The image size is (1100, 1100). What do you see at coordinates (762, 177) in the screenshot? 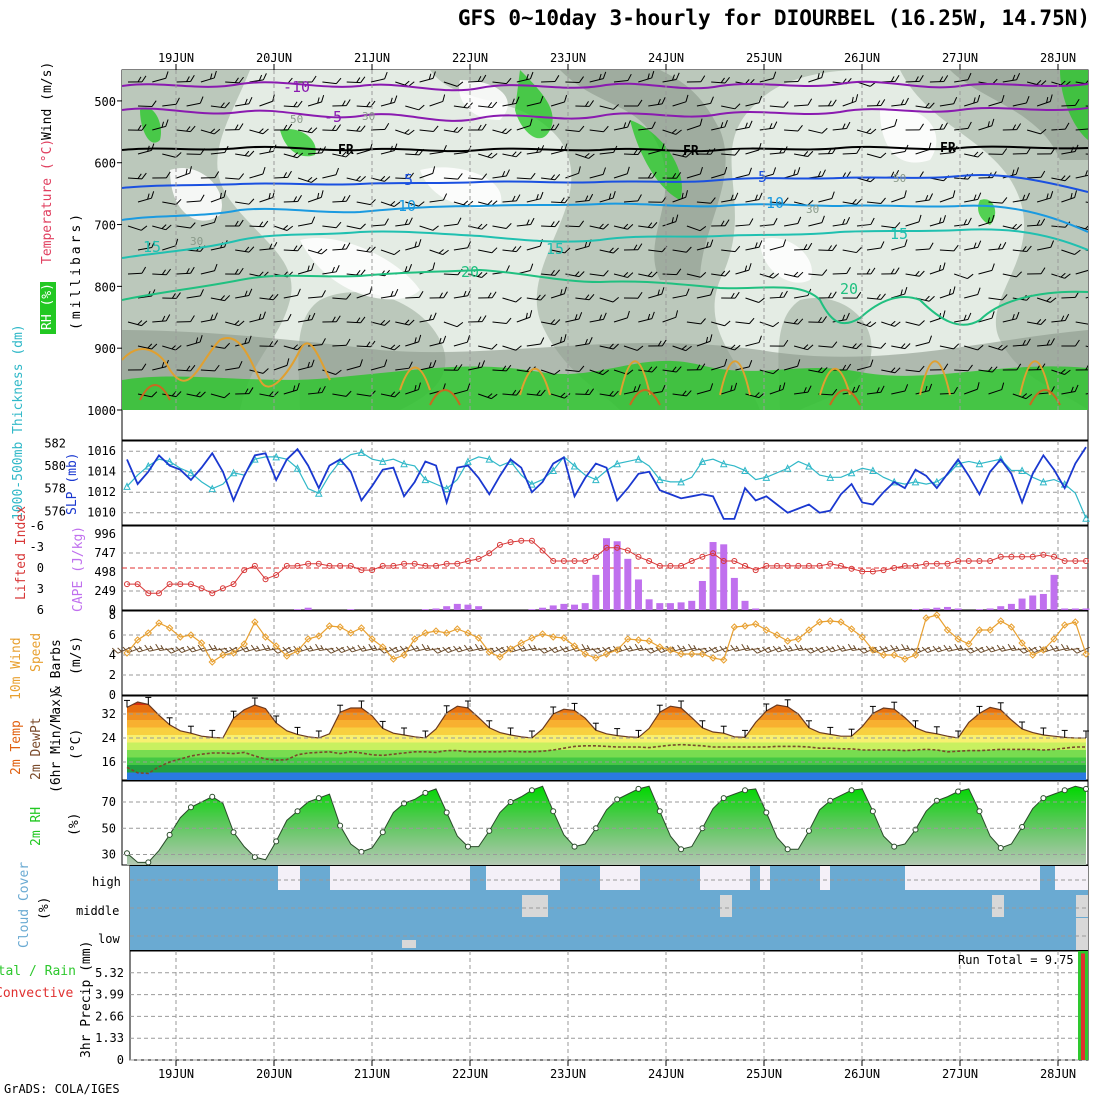
I see `contour-label-plus5-2: 5` at bounding box center [762, 177].